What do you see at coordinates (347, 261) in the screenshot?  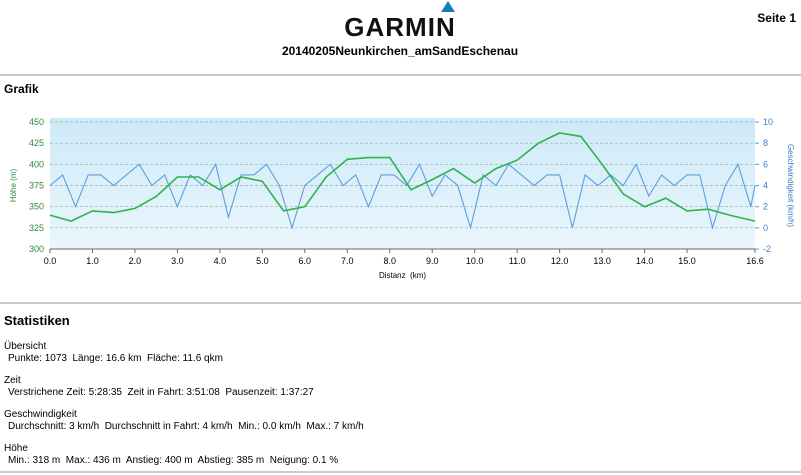 I see `x-tick-label: 7.0` at bounding box center [347, 261].